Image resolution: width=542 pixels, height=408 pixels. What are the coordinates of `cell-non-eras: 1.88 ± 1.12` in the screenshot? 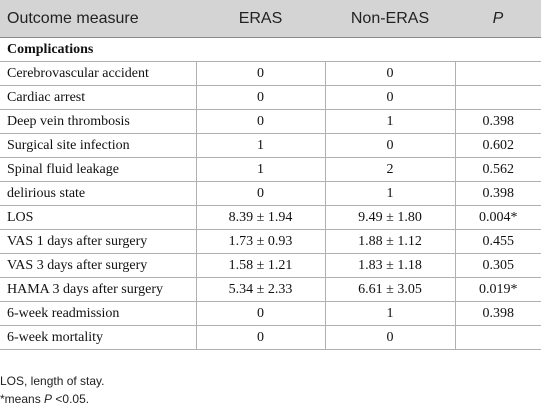 It's located at (390, 241).